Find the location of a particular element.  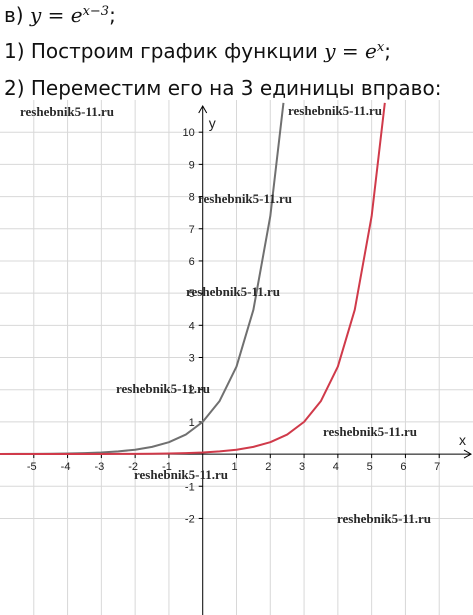

x-tick-label: 3 is located at coordinates (302, 467).